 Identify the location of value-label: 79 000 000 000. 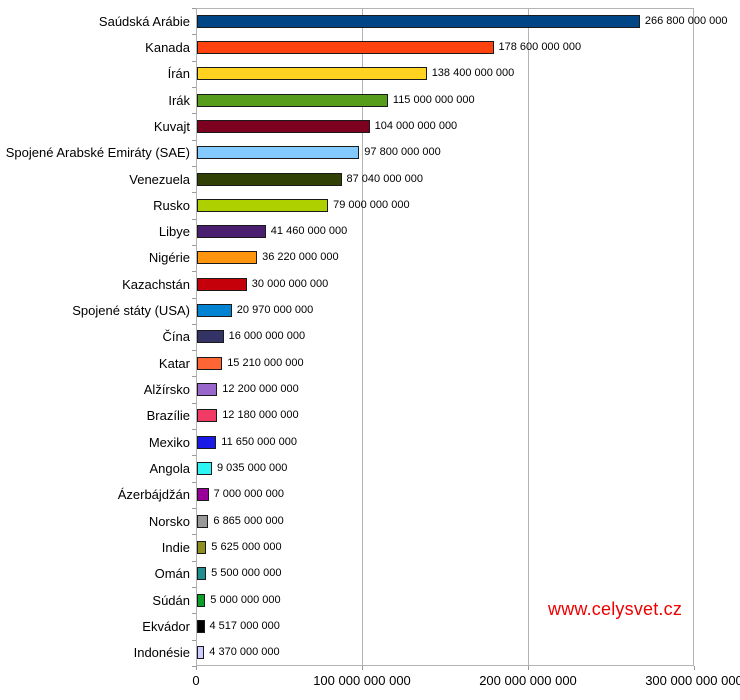
(371, 204).